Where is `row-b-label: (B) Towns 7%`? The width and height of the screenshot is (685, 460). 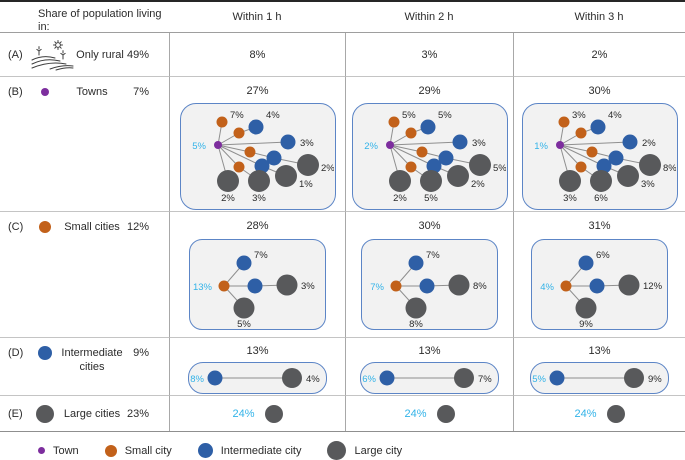 row-b-label: (B) Towns 7% is located at coordinates (84, 144).